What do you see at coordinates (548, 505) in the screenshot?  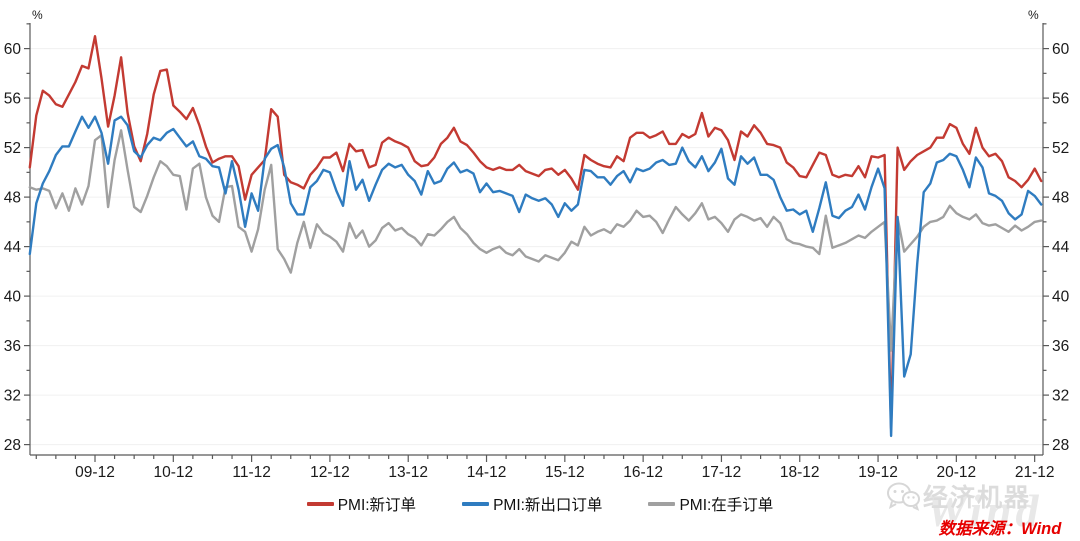 I see `legend-label-new-export-orders: PMI:新出口订单` at bounding box center [548, 505].